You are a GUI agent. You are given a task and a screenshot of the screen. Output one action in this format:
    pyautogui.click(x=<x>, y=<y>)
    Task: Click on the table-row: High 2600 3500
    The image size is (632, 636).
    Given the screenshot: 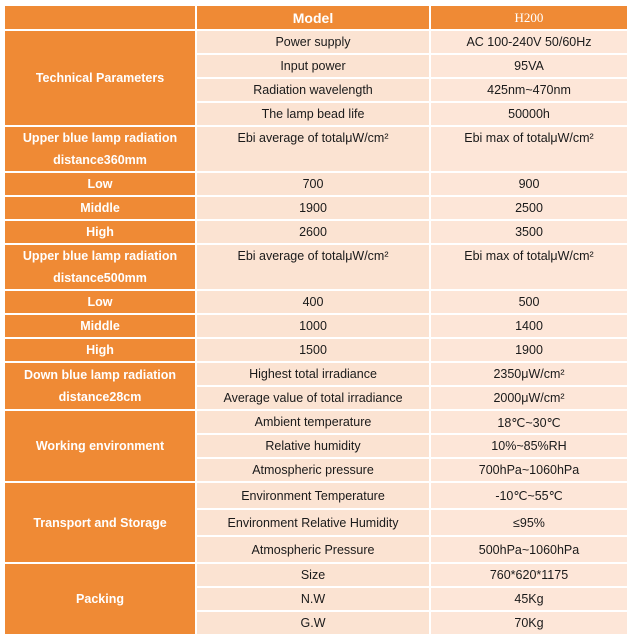 What is the action you would take?
    pyautogui.click(x=316, y=232)
    